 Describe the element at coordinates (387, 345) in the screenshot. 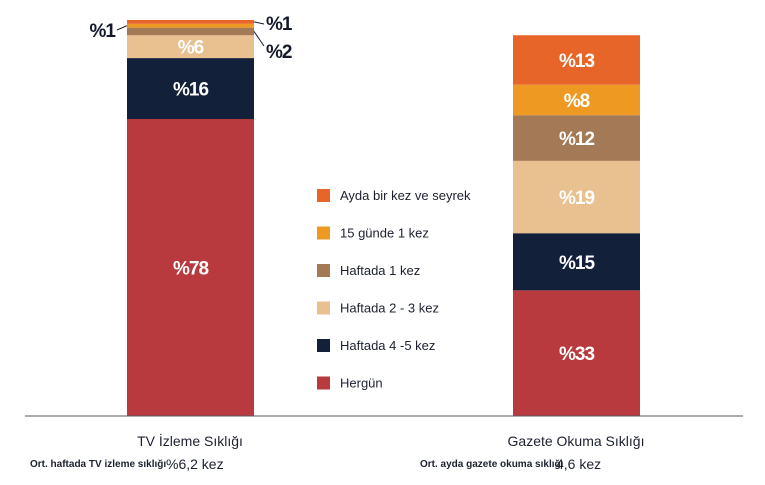

I see `legend-label-5: Haftada 4 -5 kez` at that location.